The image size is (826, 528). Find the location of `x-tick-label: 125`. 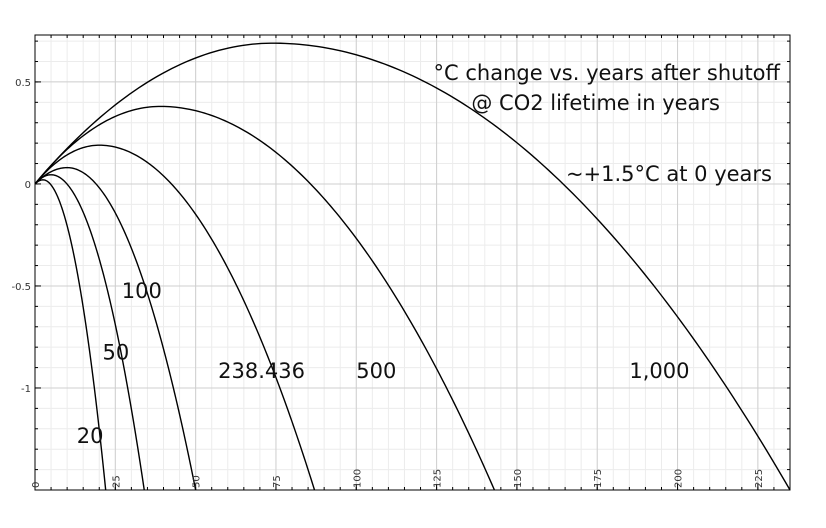

x-tick-label: 125 is located at coordinates (438, 478).